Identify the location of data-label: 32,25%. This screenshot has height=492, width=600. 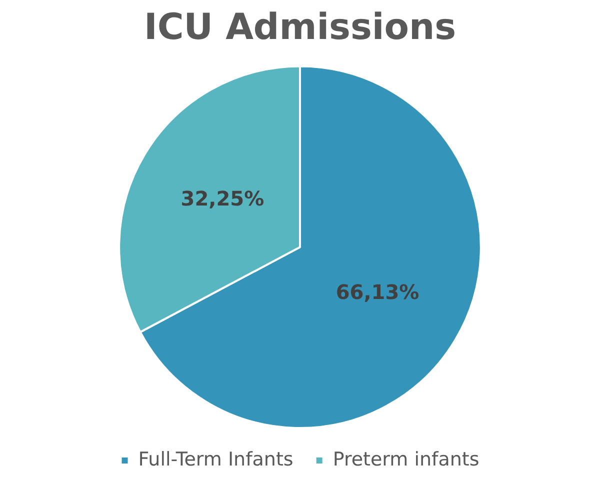
(222, 198).